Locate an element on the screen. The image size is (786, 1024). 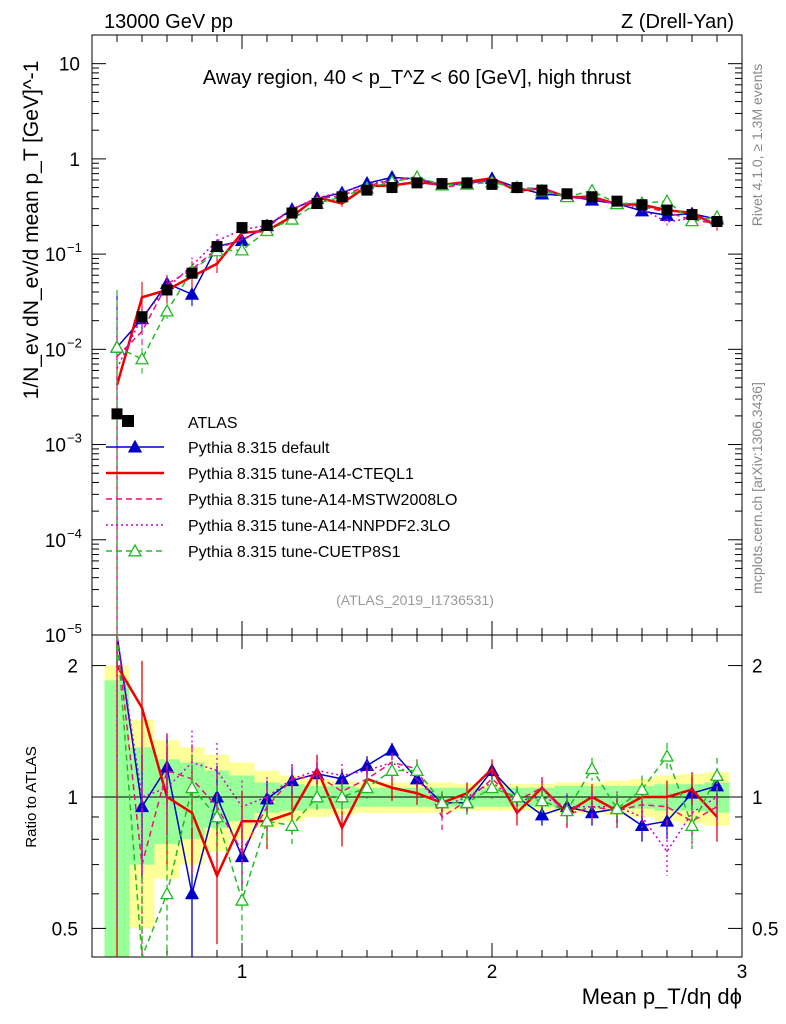
y-axis-title: 1/N_ev dN_ev/d mean p_T [GeV]^-1 is located at coordinates (31, 230).